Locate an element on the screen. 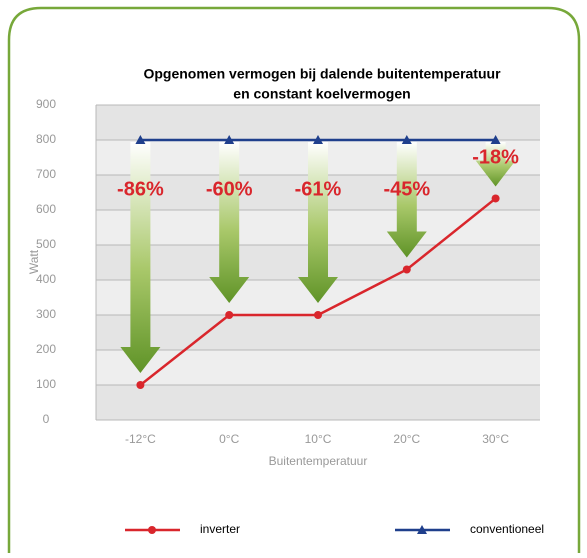  y-tick-label: 400 is located at coordinates (46, 279).